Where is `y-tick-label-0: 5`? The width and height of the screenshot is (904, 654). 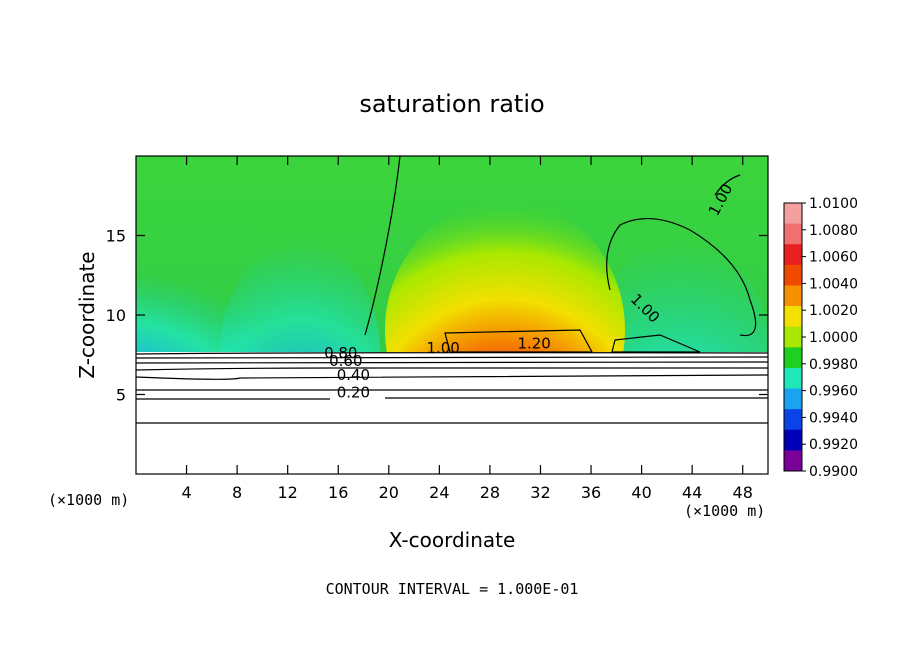 y-tick-label-0: 5 is located at coordinates (121, 395).